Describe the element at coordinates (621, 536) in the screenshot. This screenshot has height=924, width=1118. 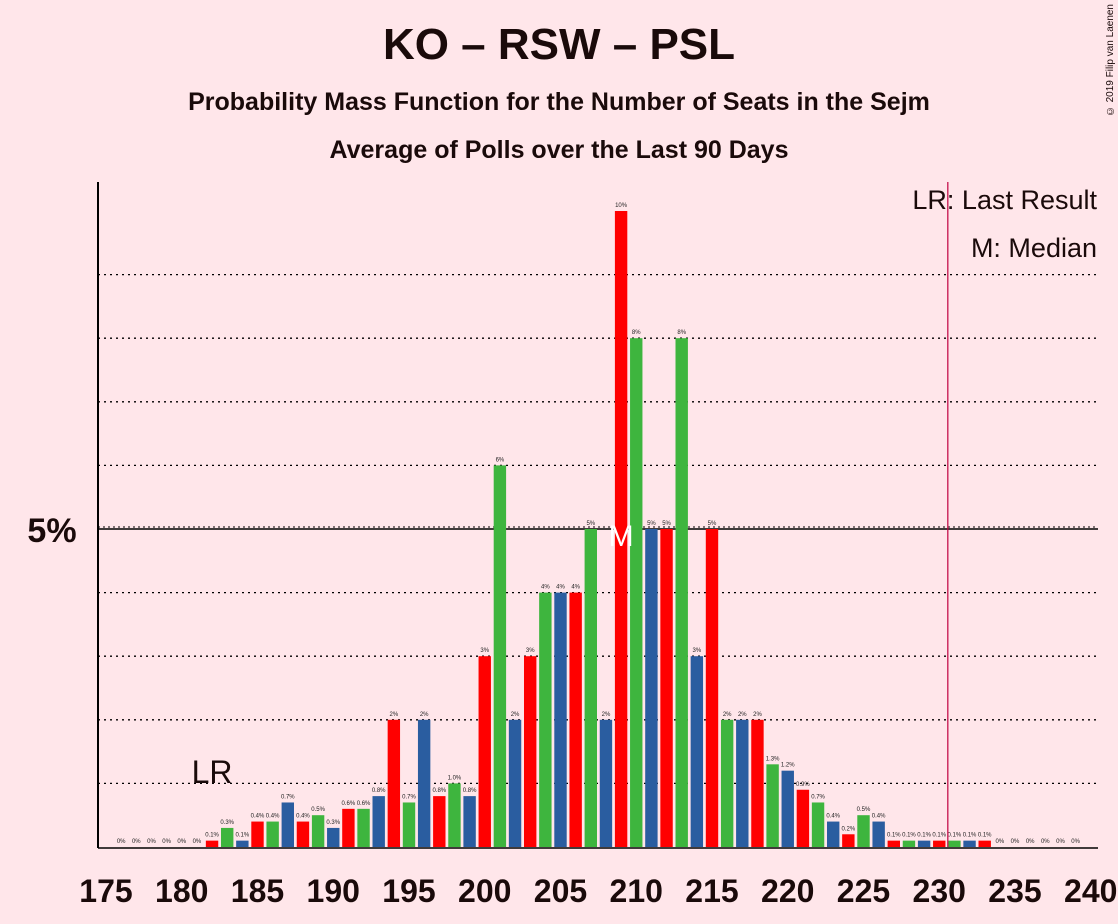
I see `median-marker: M` at that location.